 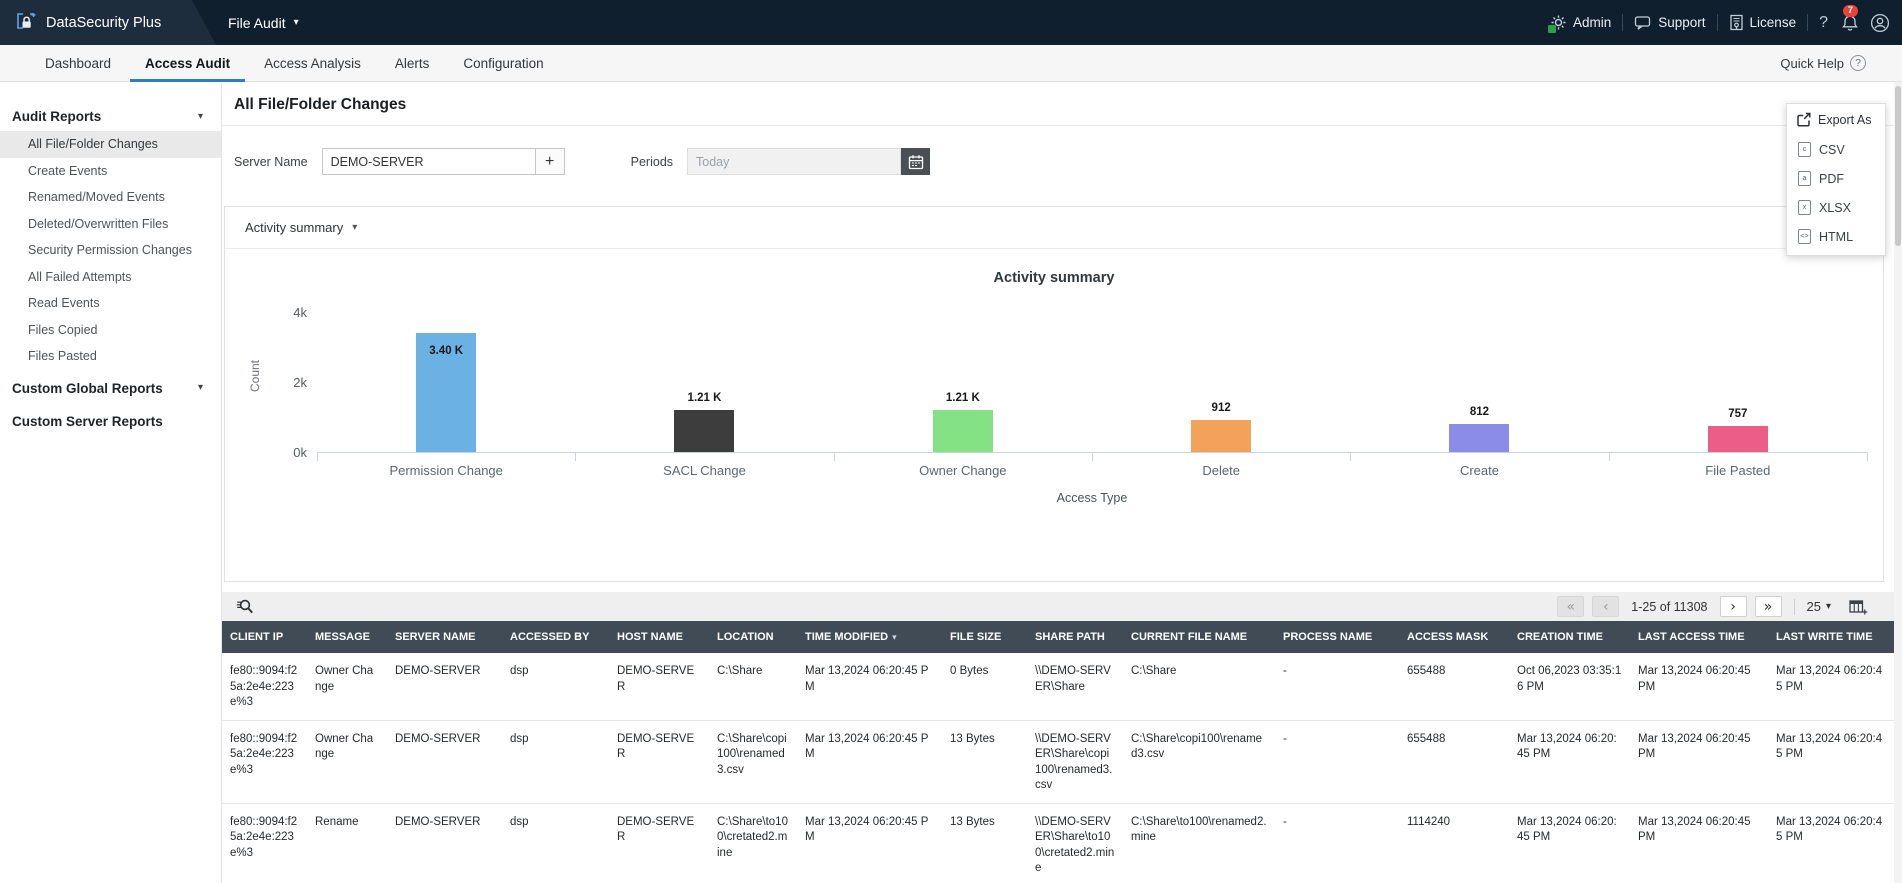 I want to click on bar-value-label: 812, so click(x=1479, y=412).